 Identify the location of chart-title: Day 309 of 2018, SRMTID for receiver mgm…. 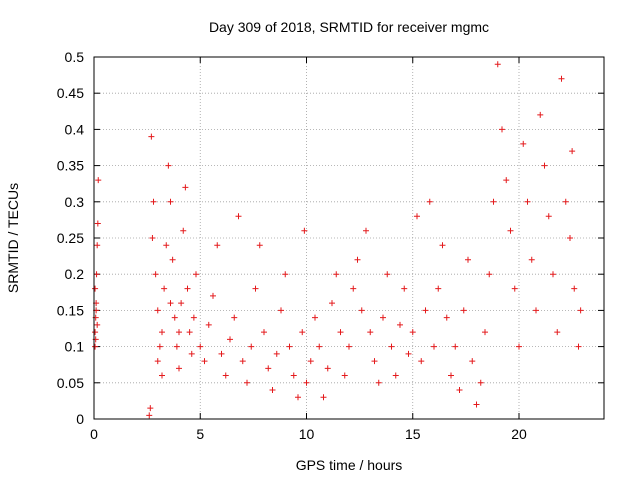
(349, 27).